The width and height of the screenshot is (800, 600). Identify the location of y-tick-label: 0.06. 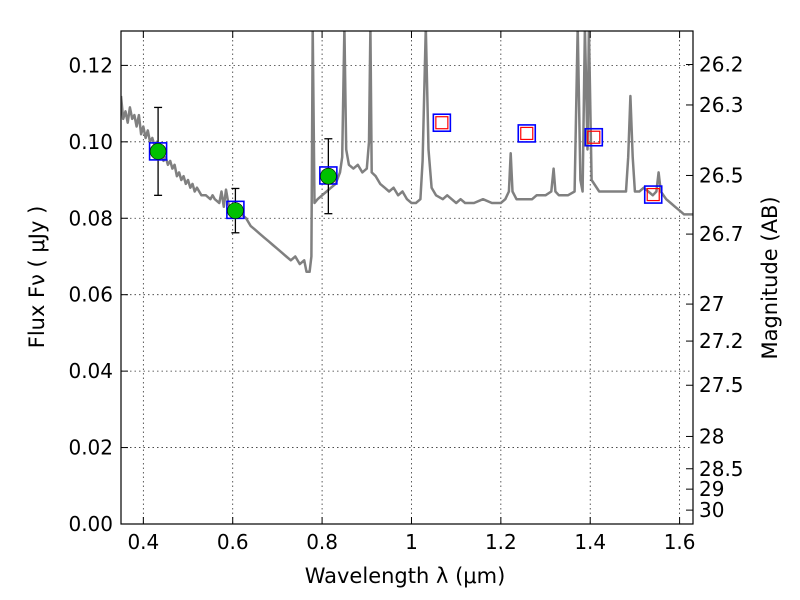
(90, 295).